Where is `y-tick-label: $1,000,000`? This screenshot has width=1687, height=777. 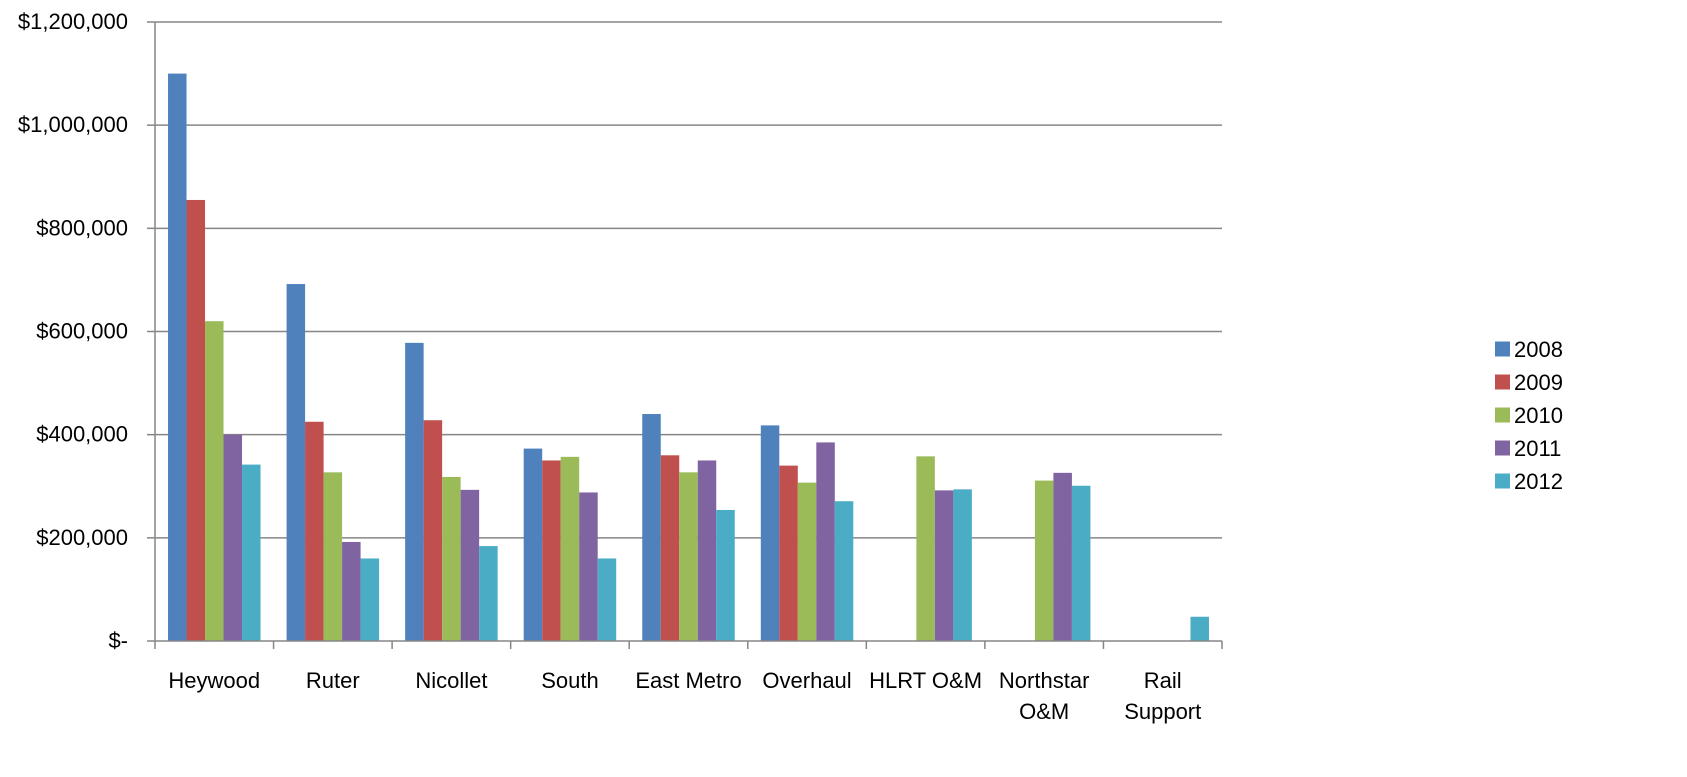 y-tick-label: $1,000,000 is located at coordinates (73, 124).